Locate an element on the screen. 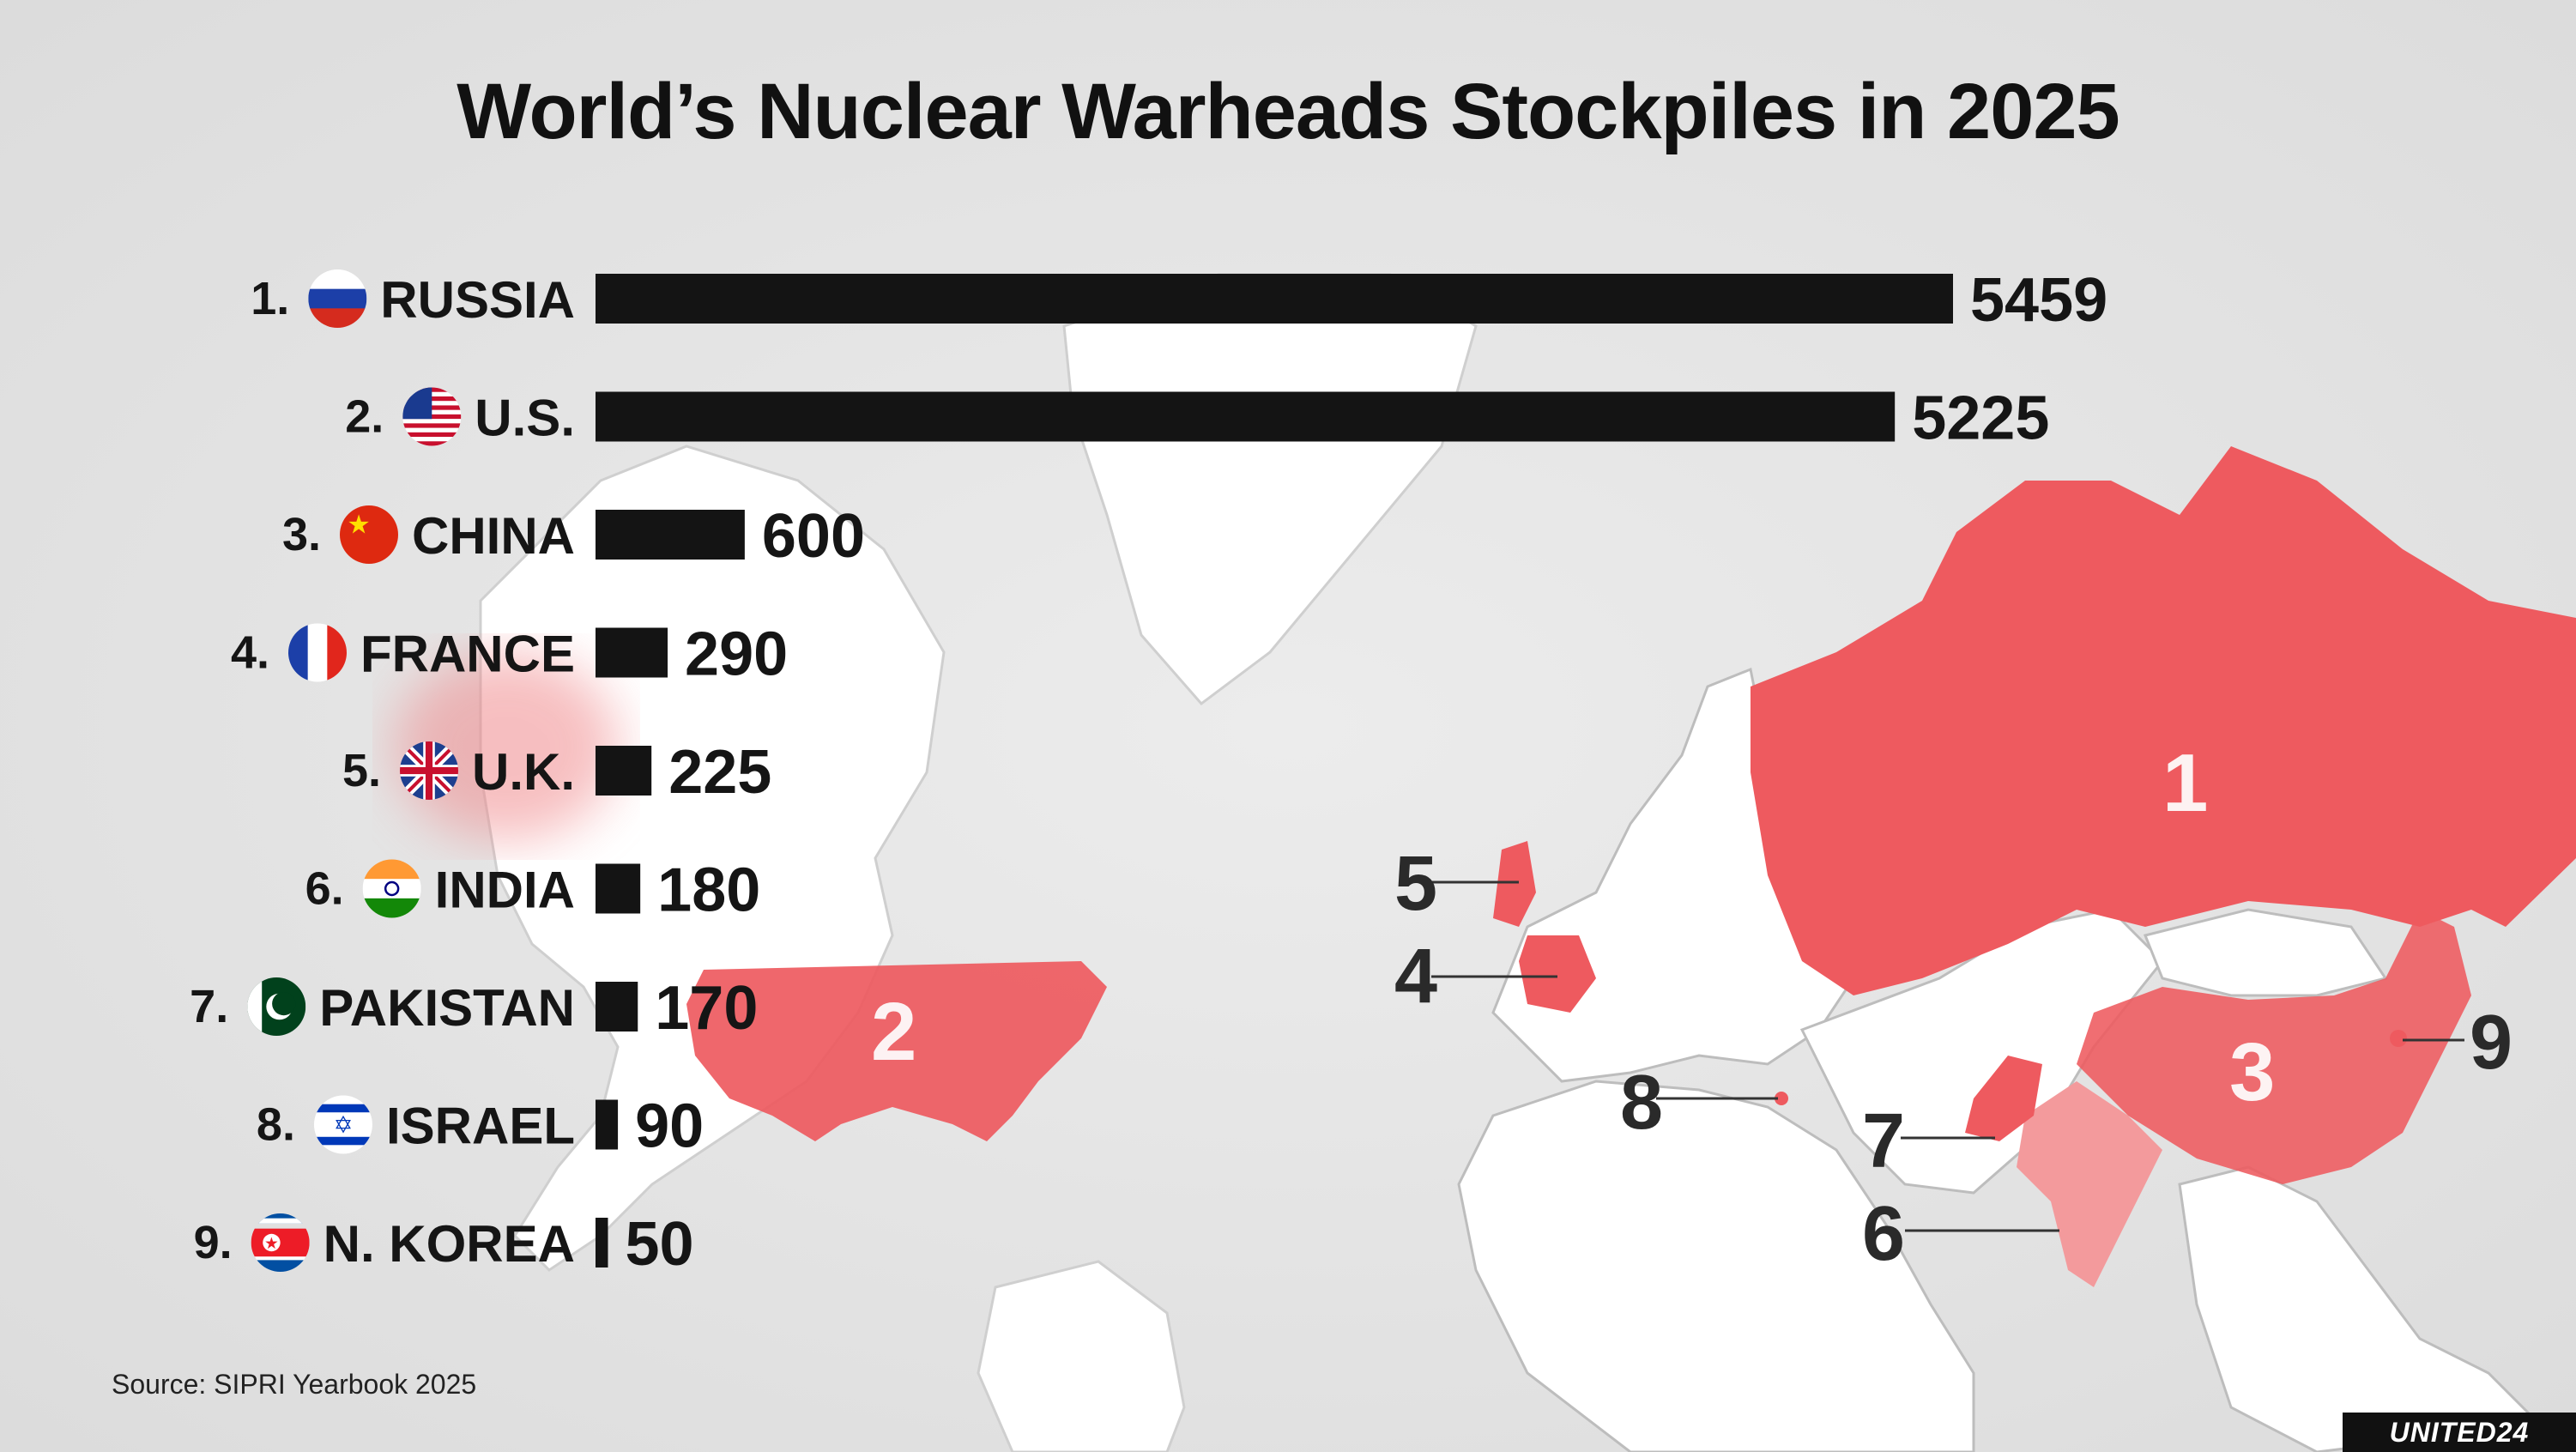  value-label: 50 is located at coordinates (659, 1244).